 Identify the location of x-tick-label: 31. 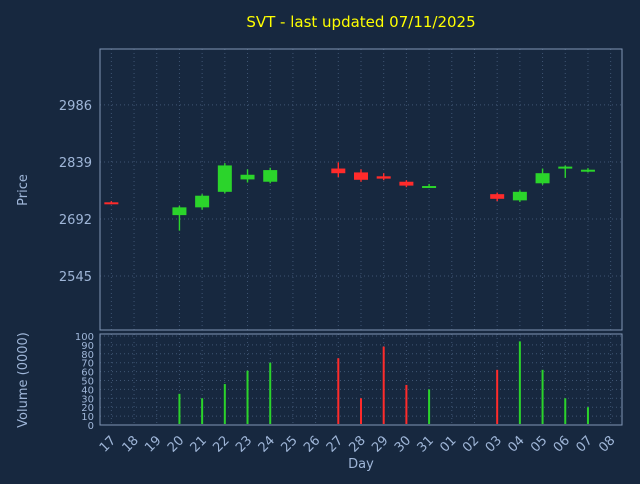
(426, 444).